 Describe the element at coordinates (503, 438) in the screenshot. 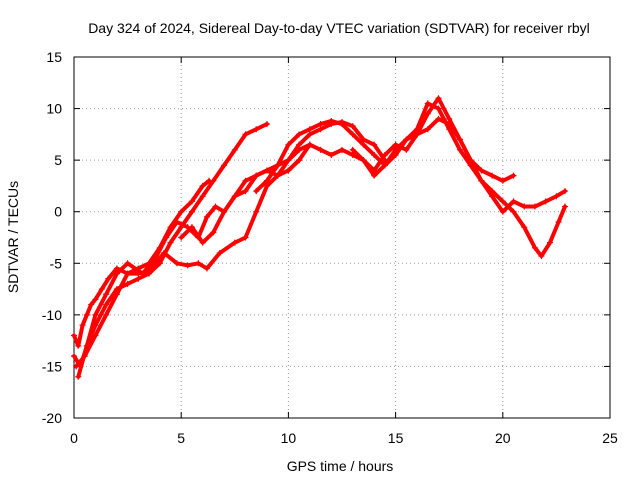

I see `x-tick-label: 20` at that location.